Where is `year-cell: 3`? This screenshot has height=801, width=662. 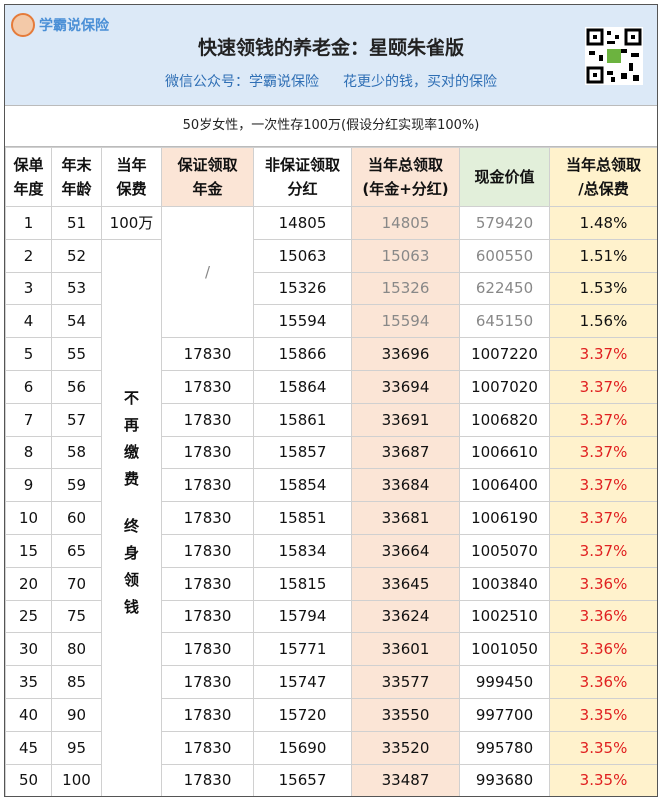
year-cell: 3 is located at coordinates (28, 288).